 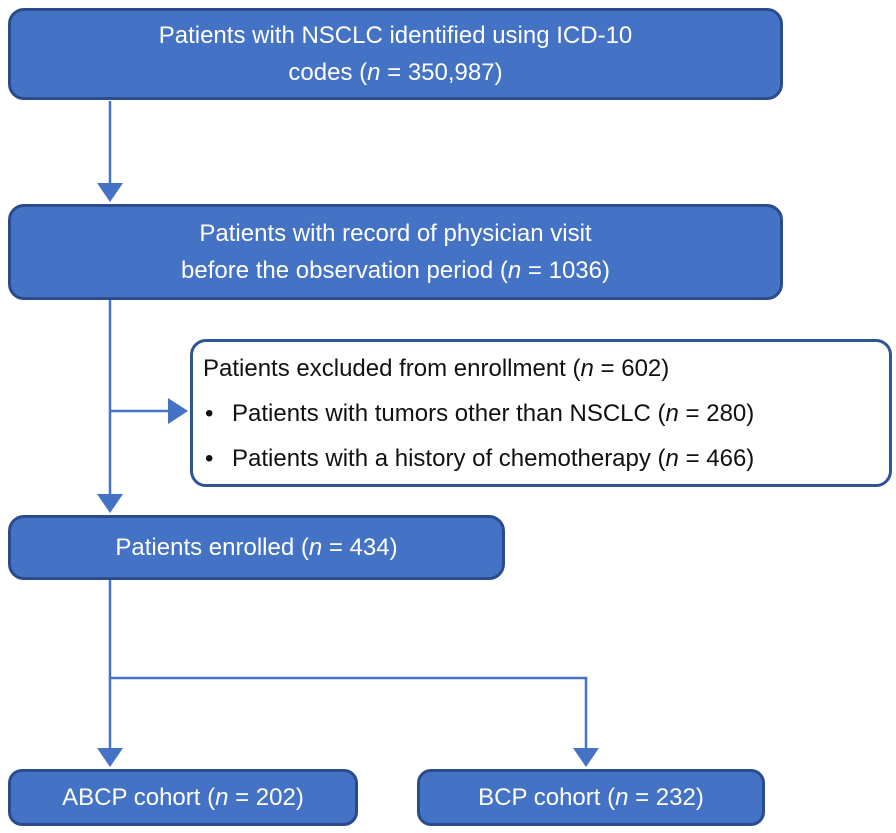 I want to click on text-segment: ABCP cohort (, so click(x=139, y=797).